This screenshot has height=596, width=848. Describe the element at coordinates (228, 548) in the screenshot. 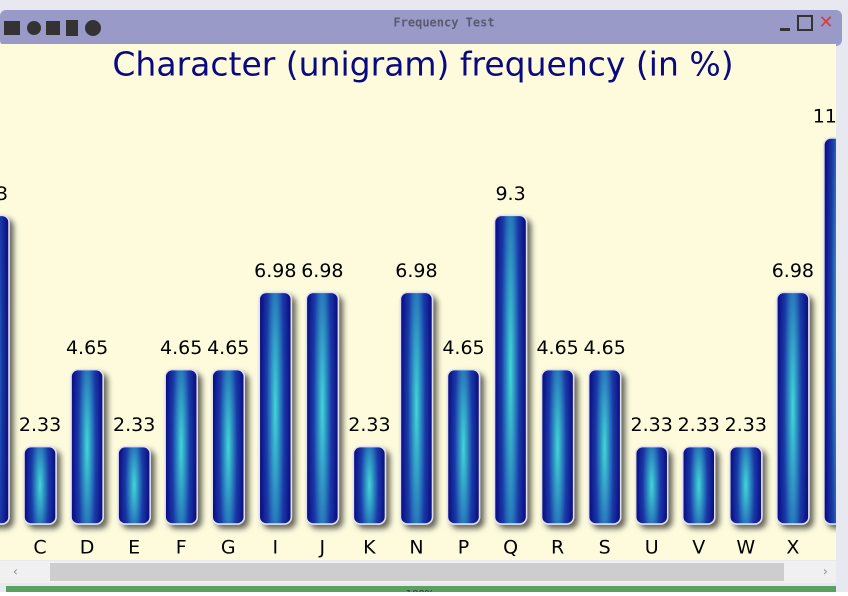

I see `x-tick-label: G` at that location.